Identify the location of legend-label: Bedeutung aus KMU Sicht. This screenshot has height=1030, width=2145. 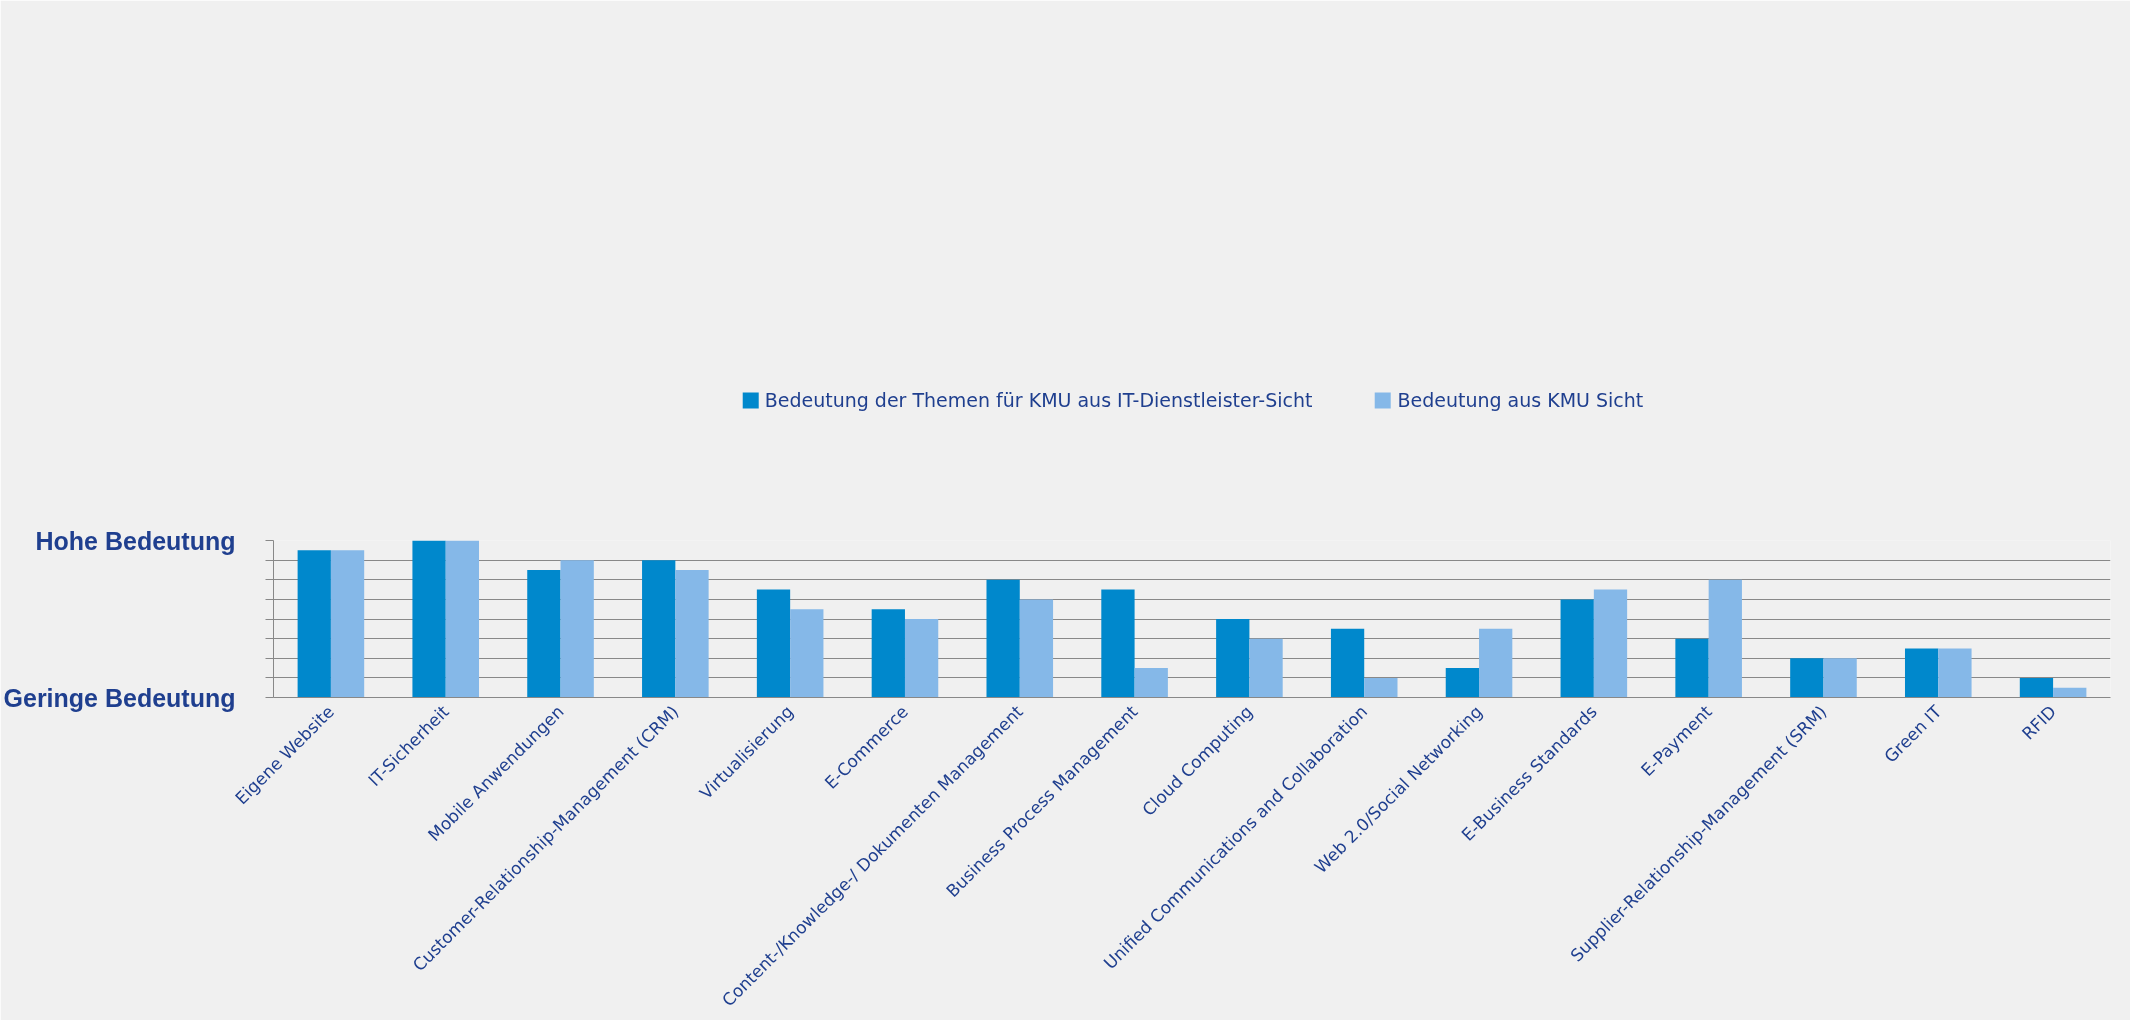
(1520, 399).